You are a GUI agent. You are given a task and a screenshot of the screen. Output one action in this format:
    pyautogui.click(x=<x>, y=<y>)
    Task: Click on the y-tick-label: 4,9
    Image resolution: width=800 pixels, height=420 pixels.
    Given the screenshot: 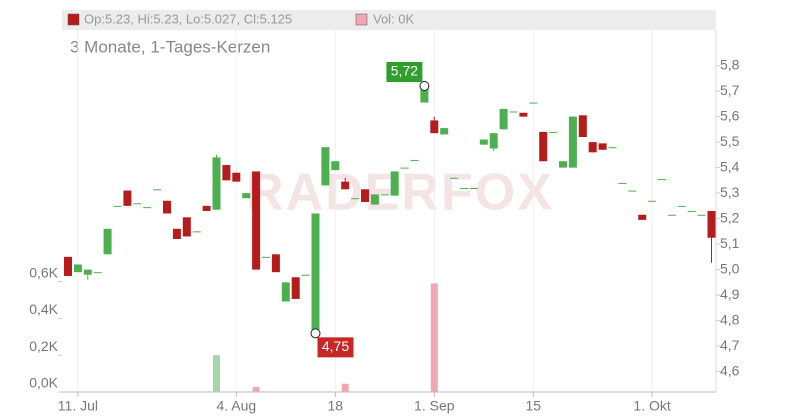 What is the action you would take?
    pyautogui.click(x=730, y=294)
    